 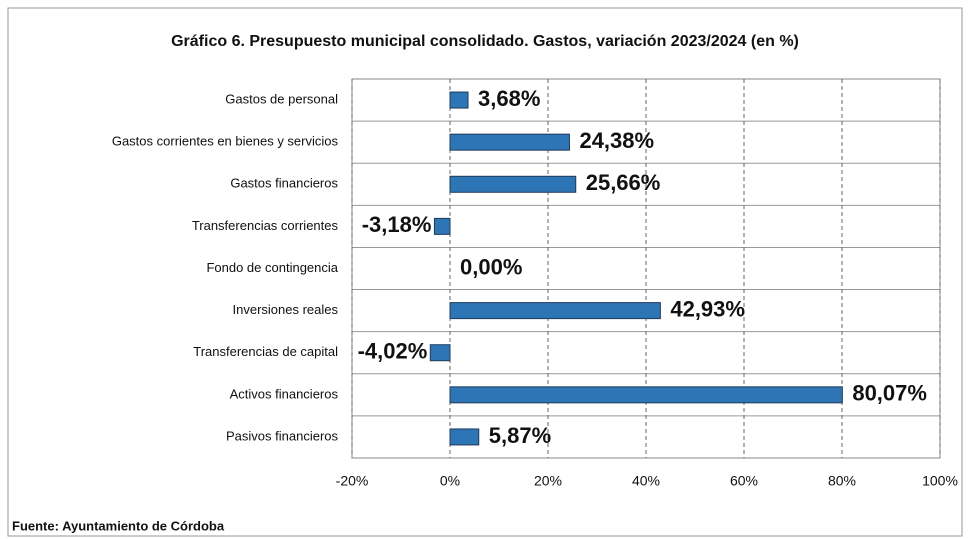 I want to click on x-tick-label: 100%, so click(x=940, y=481).